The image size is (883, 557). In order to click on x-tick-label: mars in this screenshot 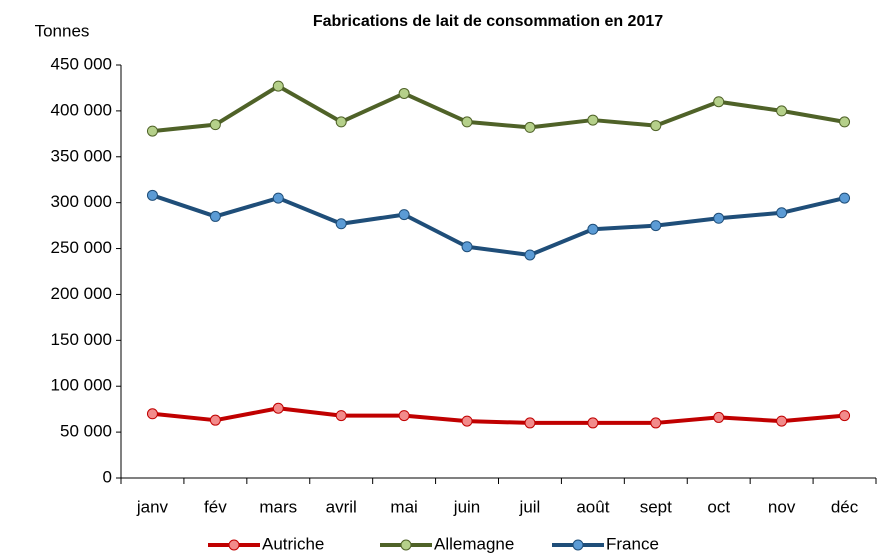, I will do `click(278, 506)`.